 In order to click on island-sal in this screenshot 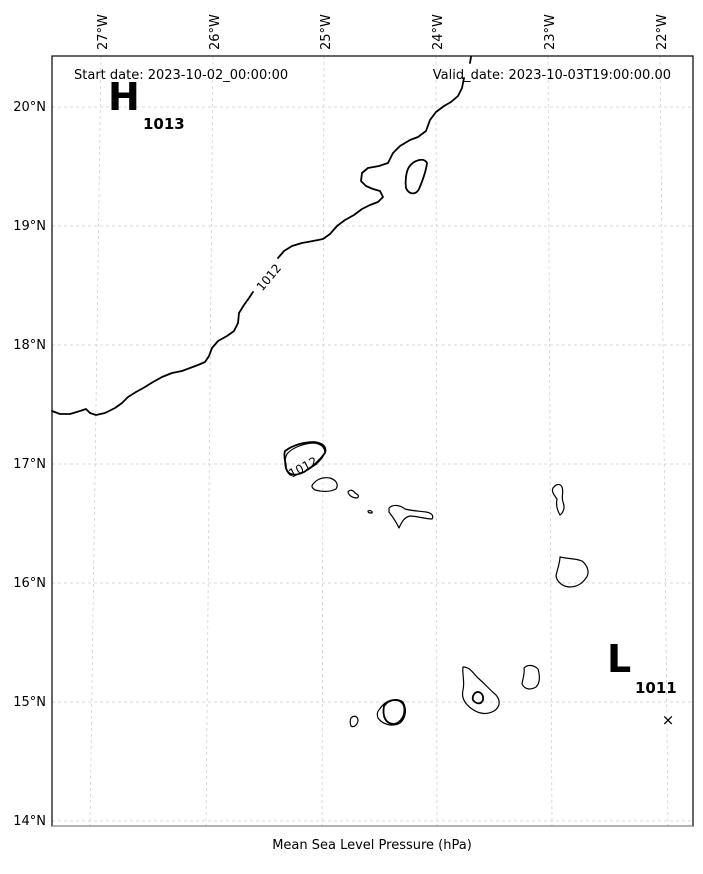, I will do `click(558, 499)`.